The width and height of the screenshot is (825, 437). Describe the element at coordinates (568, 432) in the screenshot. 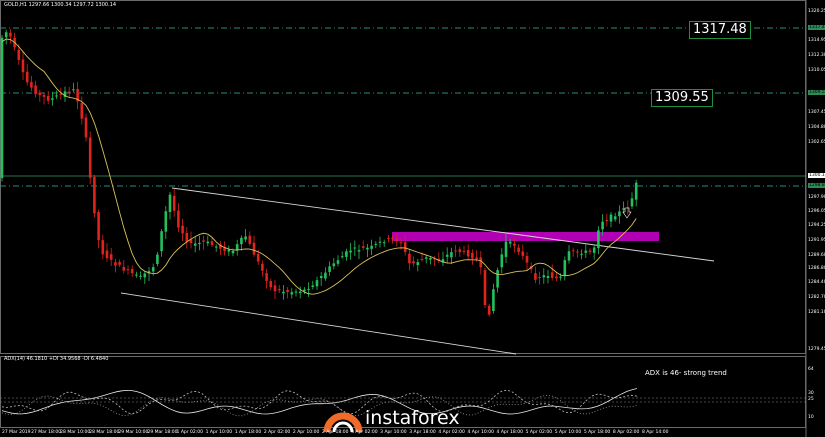

I see `time-tick-label: 5 Apr 10:00` at that location.